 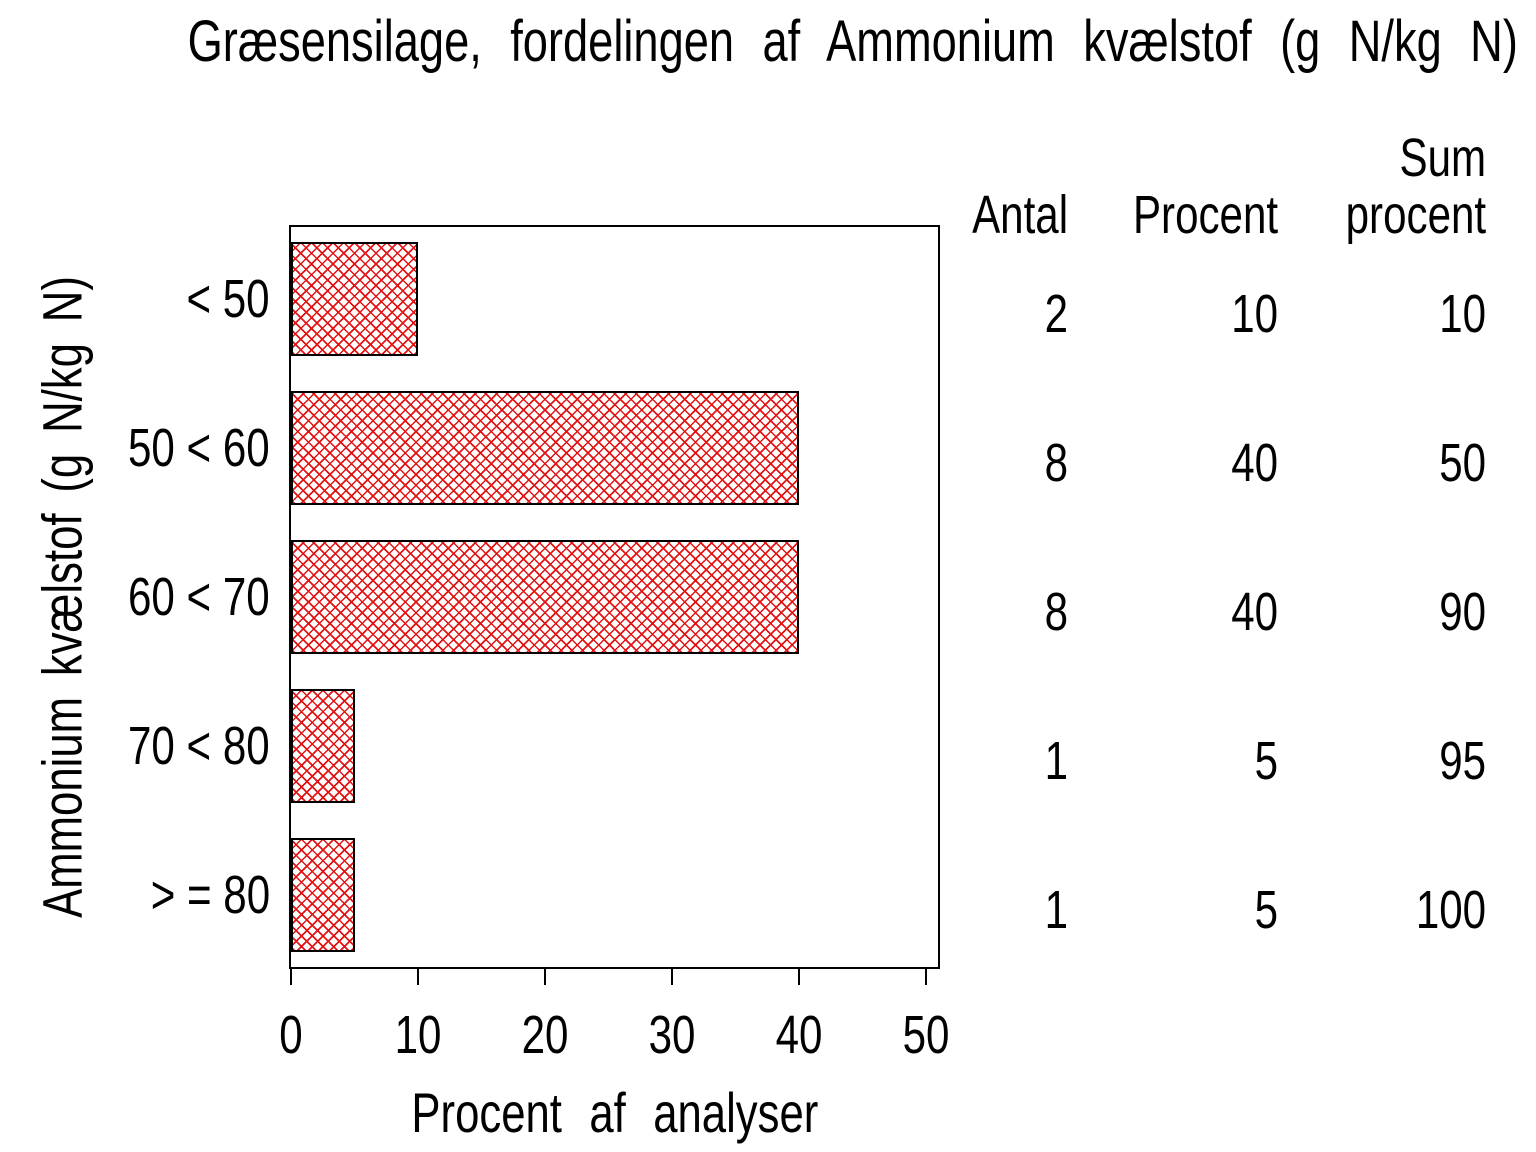 I want to click on category-label: 60 < 70, so click(x=199, y=597).